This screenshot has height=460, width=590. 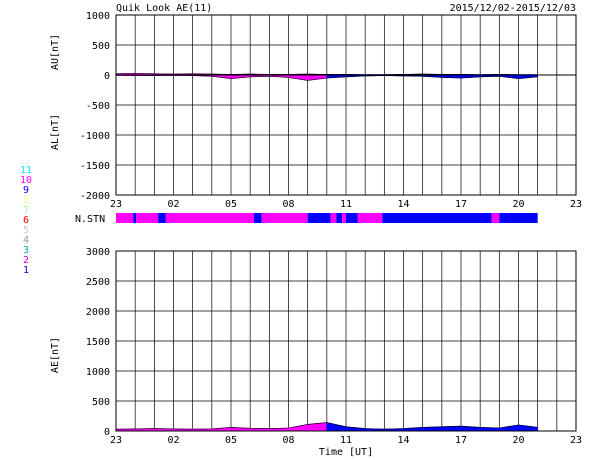 I want to click on al-axis-label: AL[nT], so click(x=55, y=132).